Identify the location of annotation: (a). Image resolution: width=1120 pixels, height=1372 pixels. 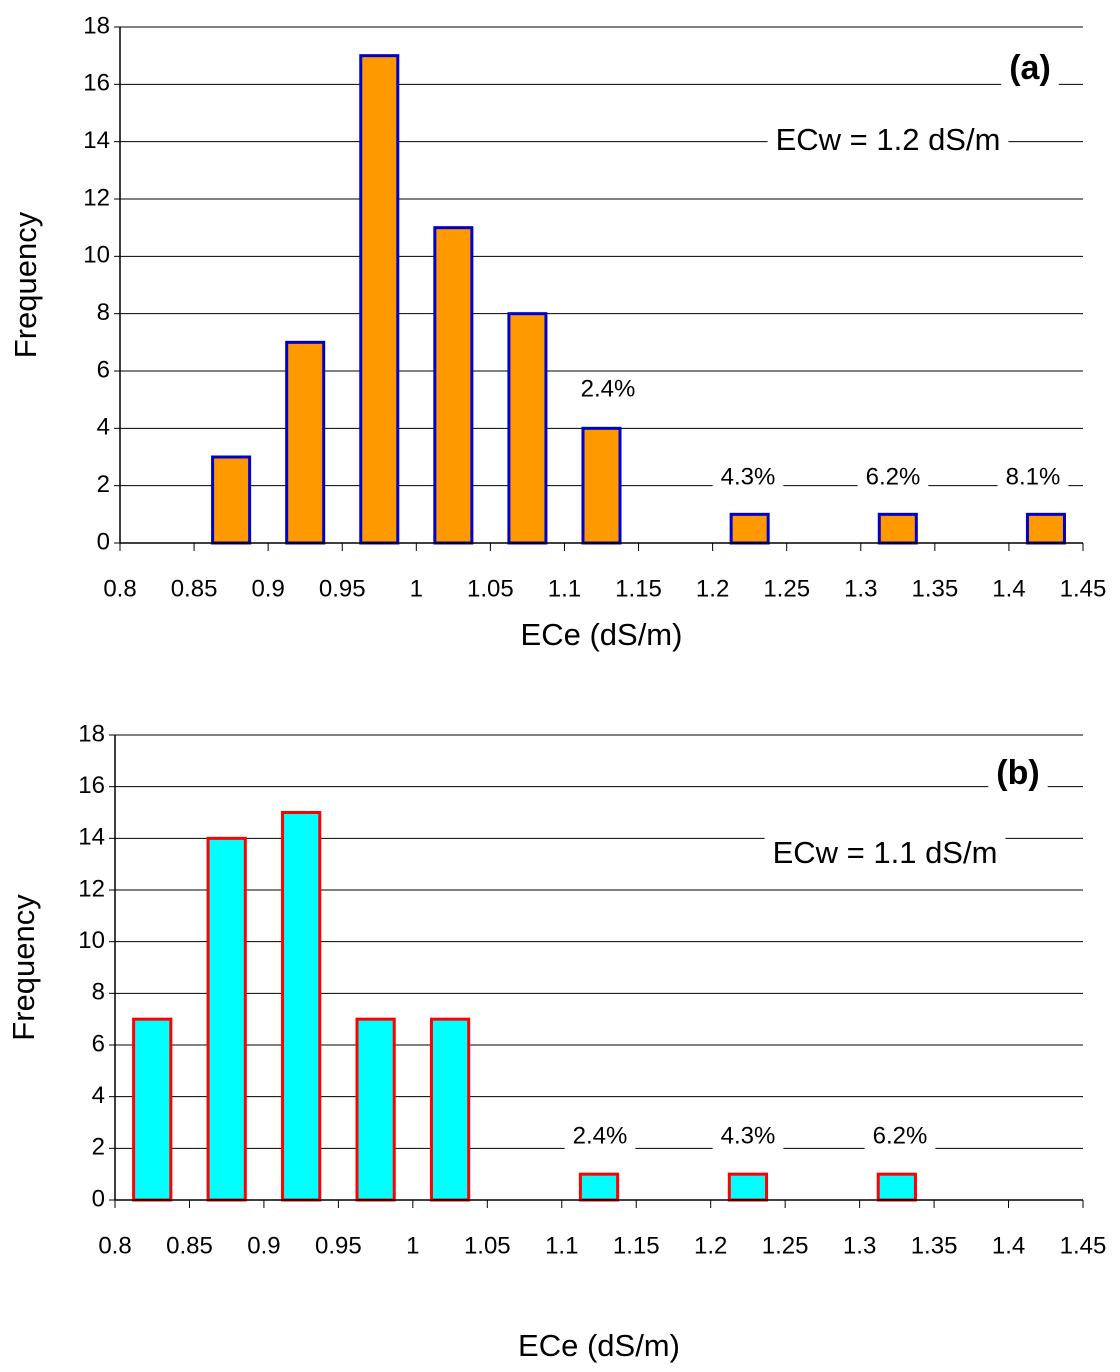
(1030, 68).